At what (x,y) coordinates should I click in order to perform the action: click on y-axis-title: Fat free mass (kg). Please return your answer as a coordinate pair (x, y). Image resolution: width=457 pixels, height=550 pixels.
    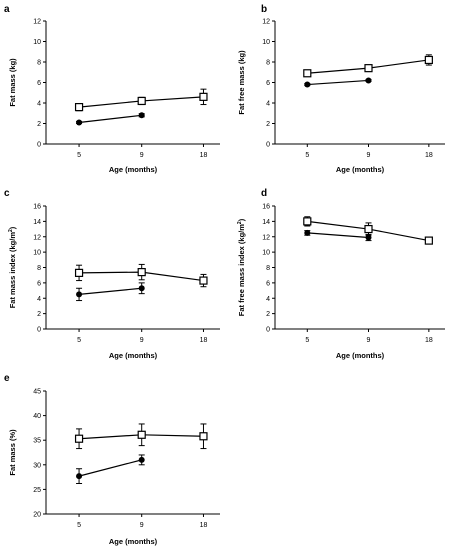
    Looking at the image, I should click on (241, 82).